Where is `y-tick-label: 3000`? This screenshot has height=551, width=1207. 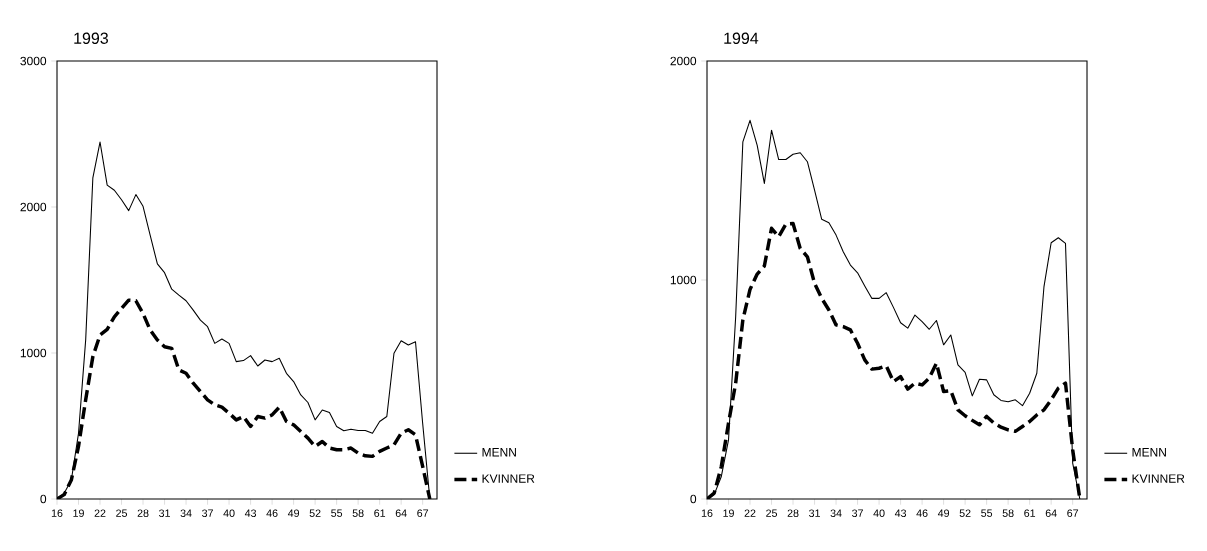 y-tick-label: 3000 is located at coordinates (33, 61).